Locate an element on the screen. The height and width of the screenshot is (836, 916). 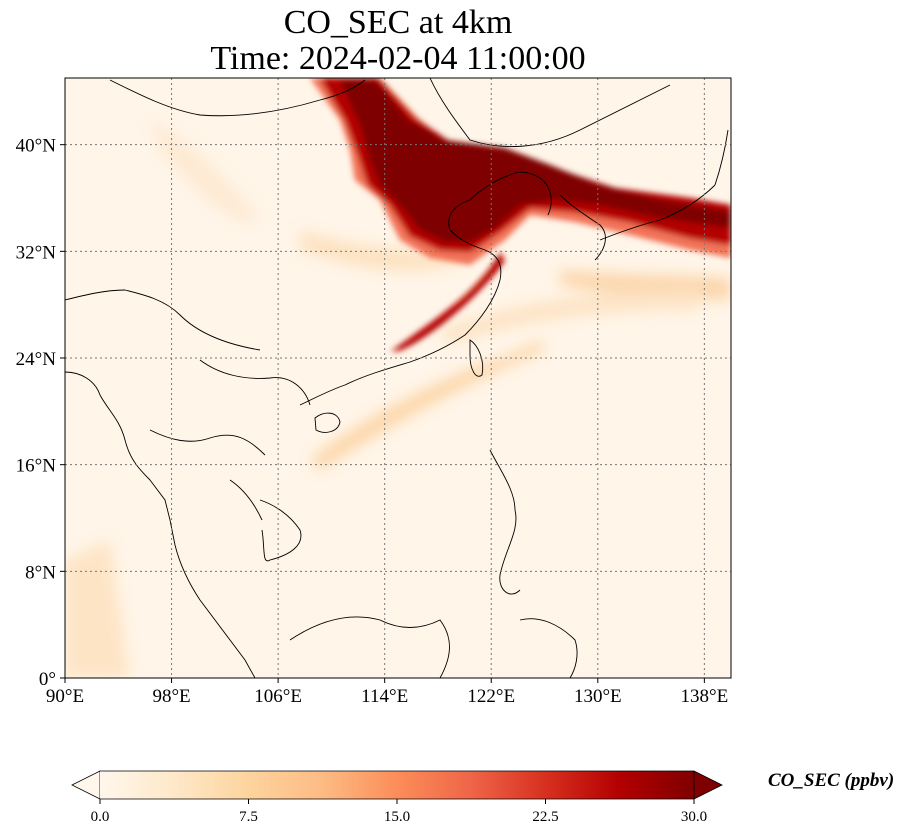
colorbar-tick-label: 22.5 is located at coordinates (545, 817).